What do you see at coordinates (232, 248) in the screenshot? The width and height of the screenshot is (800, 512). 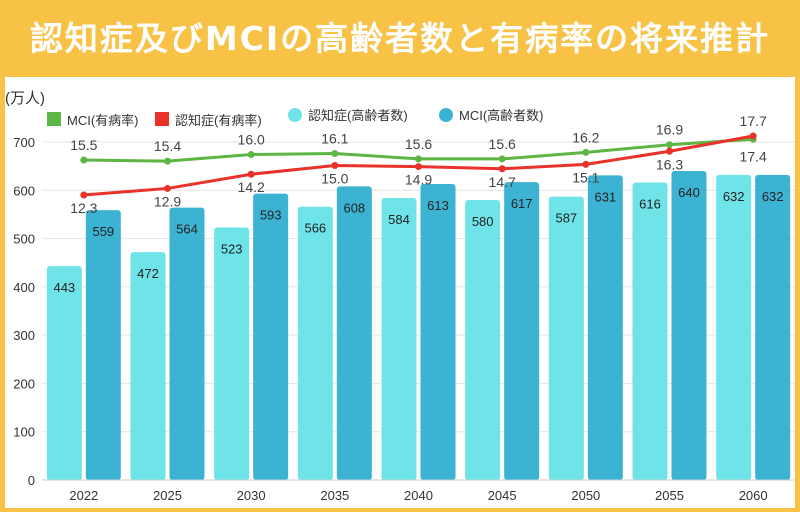 I see `bar-data-label: 523` at bounding box center [232, 248].